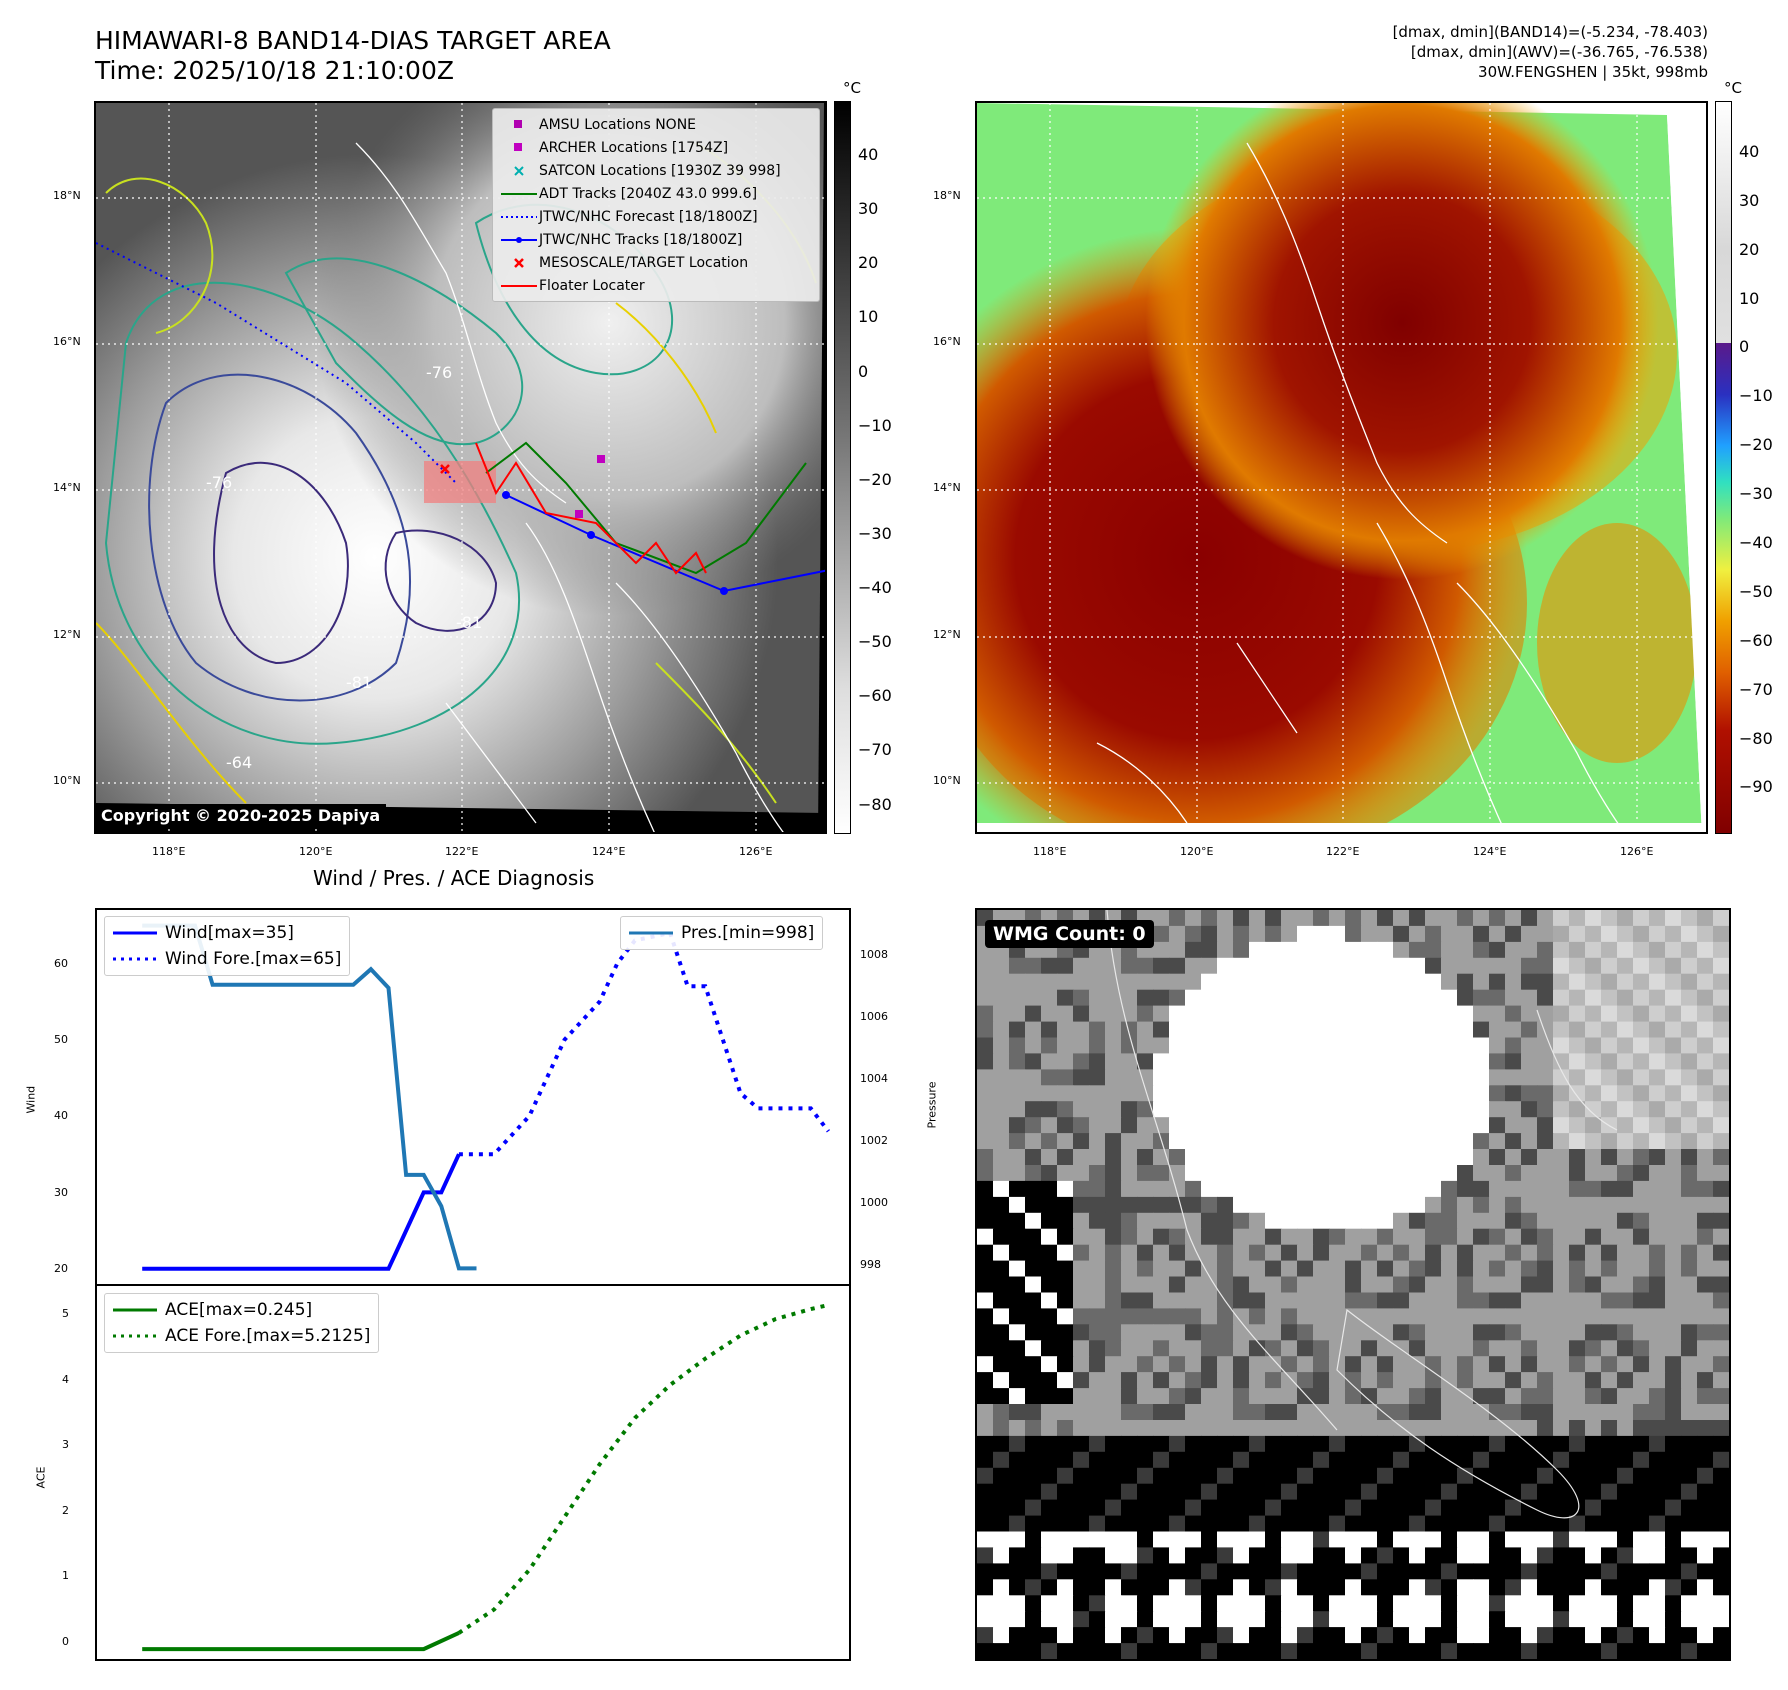 The width and height of the screenshot is (1788, 1690). What do you see at coordinates (454, 878) in the screenshot?
I see `diagnosis-title: Wind / Pres. / ACE Diagnosis` at bounding box center [454, 878].